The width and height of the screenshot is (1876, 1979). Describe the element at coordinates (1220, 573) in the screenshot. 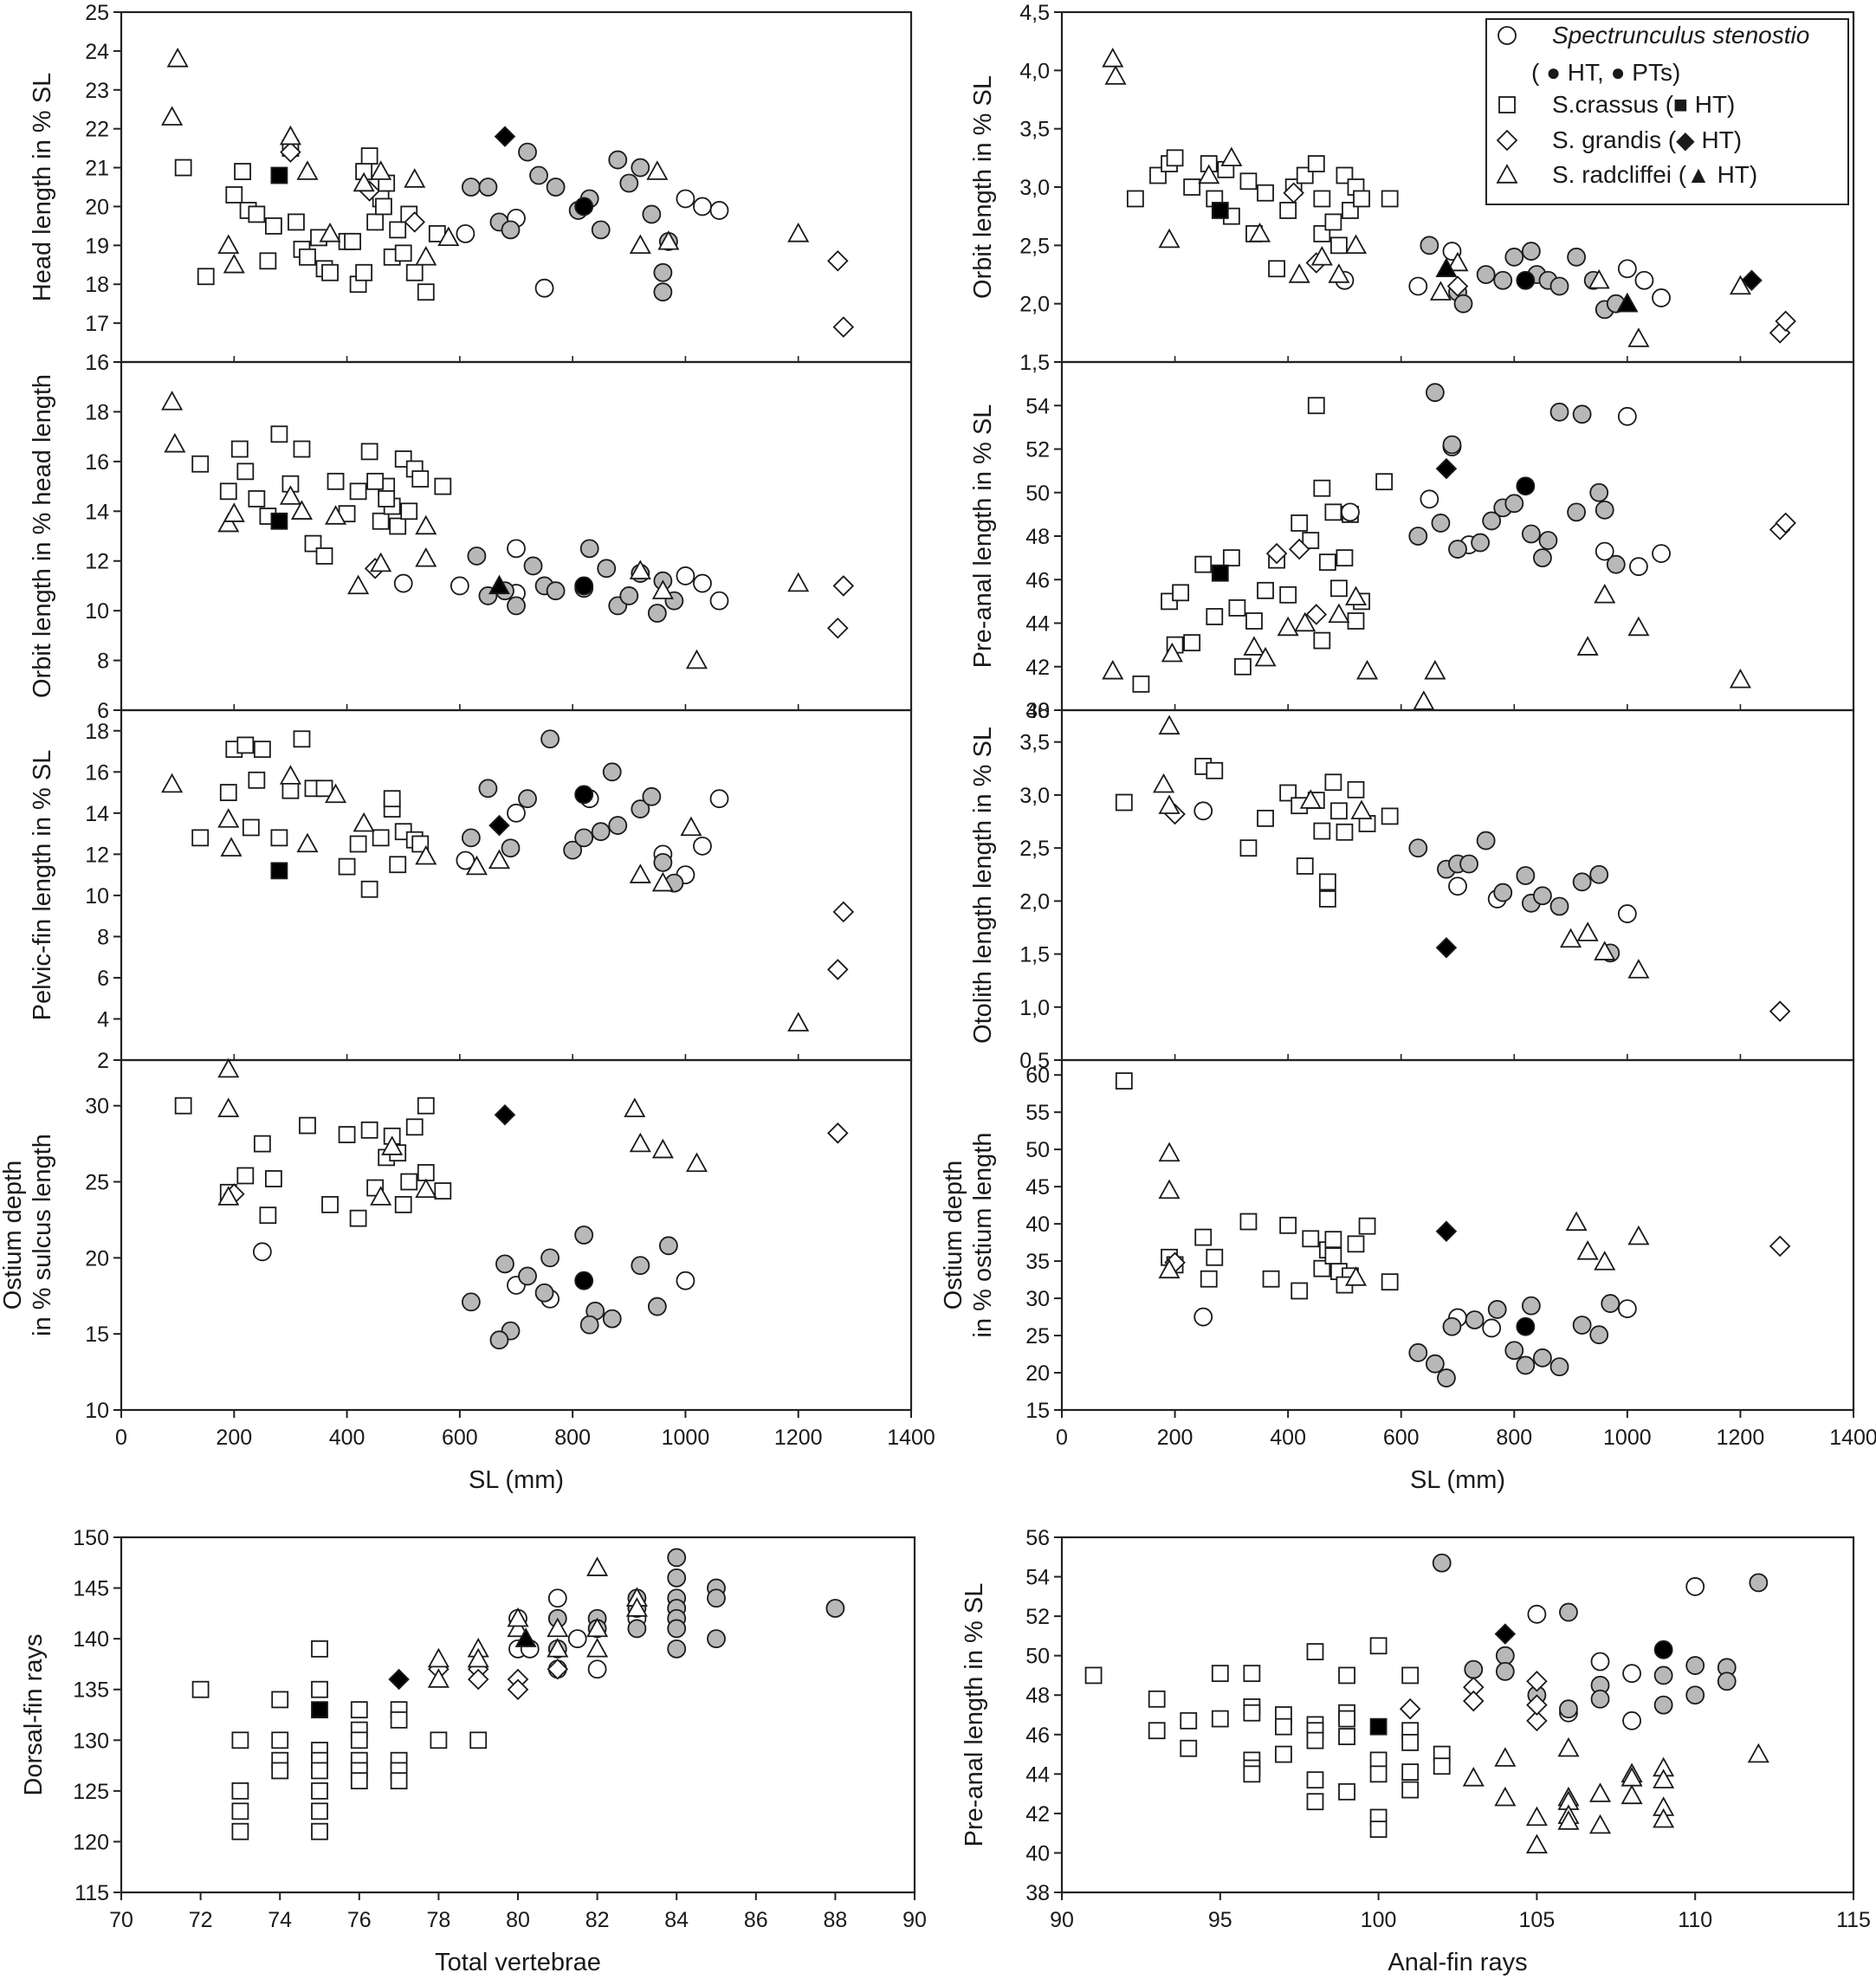

I see `data-point-square-black` at that location.